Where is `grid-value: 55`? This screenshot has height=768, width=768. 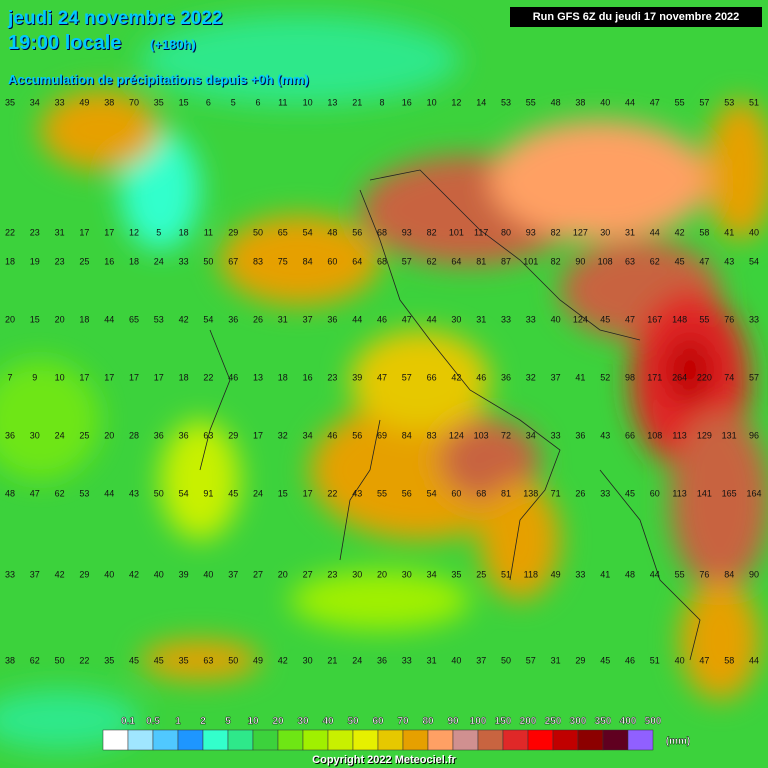 grid-value: 55 is located at coordinates (382, 493).